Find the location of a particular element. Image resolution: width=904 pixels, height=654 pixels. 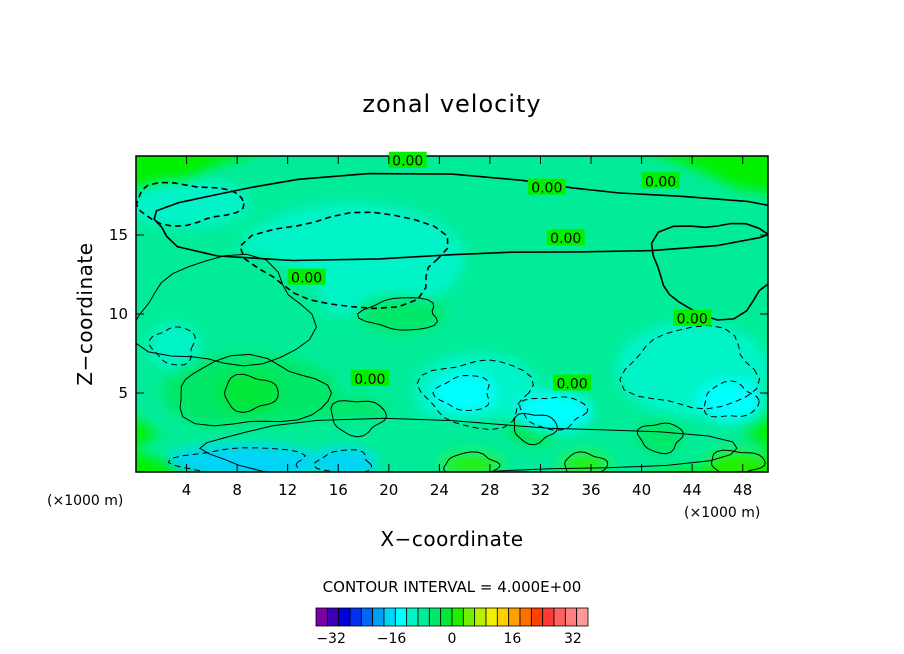

x-tick-label: 24 is located at coordinates (439, 490).